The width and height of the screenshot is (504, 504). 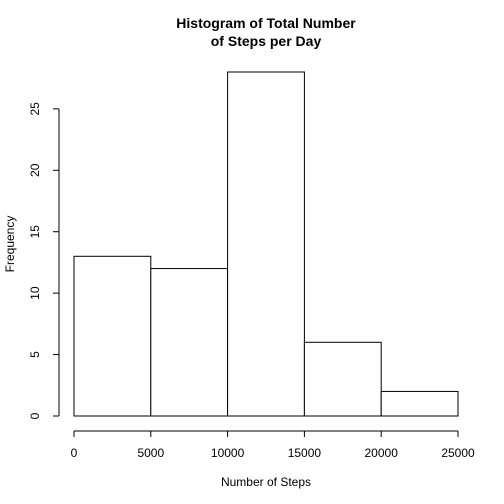 What do you see at coordinates (273, 445) in the screenshot?
I see `x-axis: 0 5000 10000 15000 20000 25000` at bounding box center [273, 445].